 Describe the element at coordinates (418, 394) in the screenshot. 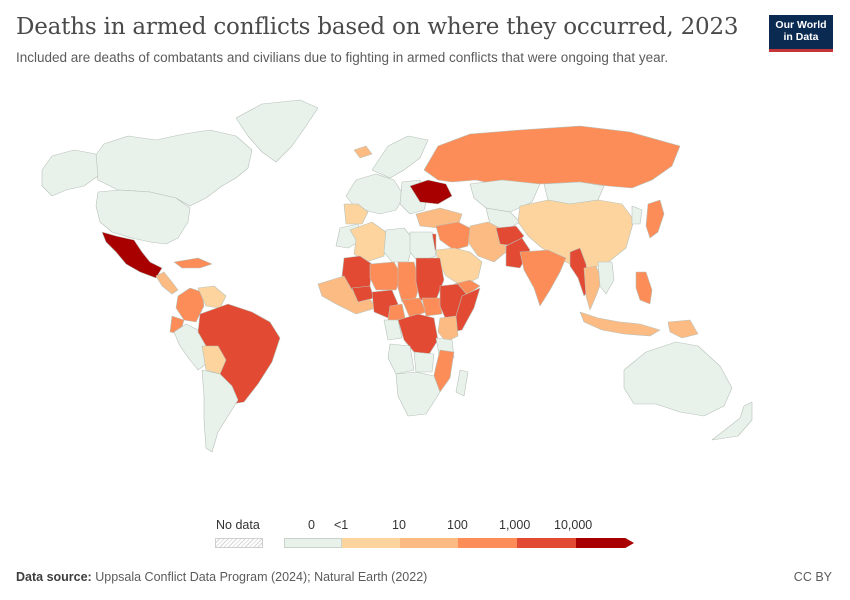

I see `country-southern-africa: Southern Africa` at that location.